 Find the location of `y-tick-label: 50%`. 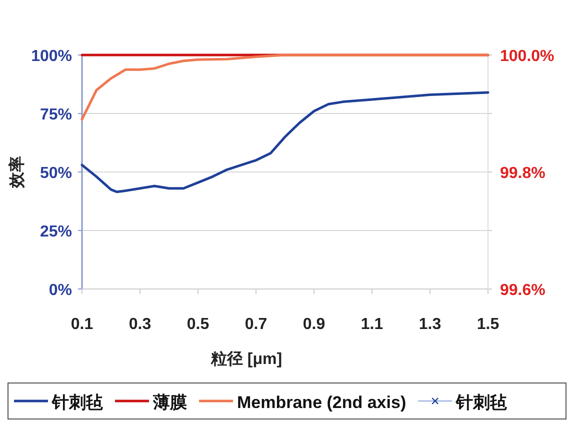

y-tick-label: 50% is located at coordinates (56, 173).